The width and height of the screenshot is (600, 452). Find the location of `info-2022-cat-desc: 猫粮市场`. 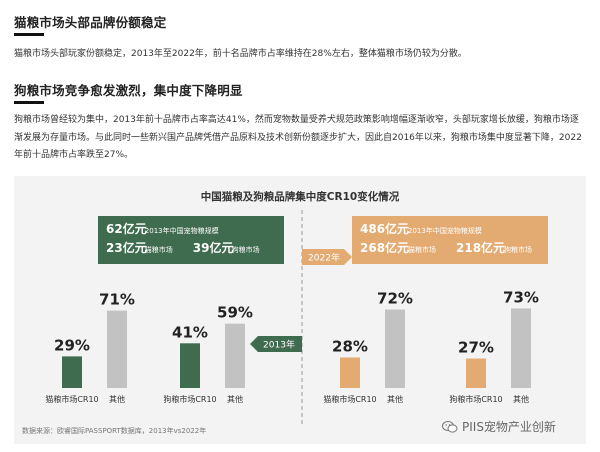

info-2022-cat-desc: 猫粮市场 is located at coordinates (422, 249).